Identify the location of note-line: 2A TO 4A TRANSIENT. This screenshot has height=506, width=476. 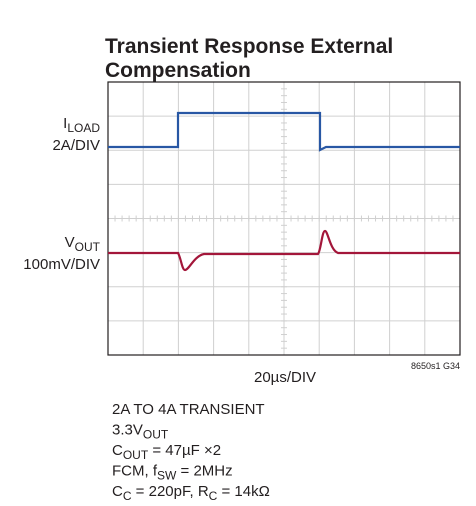
(188, 409).